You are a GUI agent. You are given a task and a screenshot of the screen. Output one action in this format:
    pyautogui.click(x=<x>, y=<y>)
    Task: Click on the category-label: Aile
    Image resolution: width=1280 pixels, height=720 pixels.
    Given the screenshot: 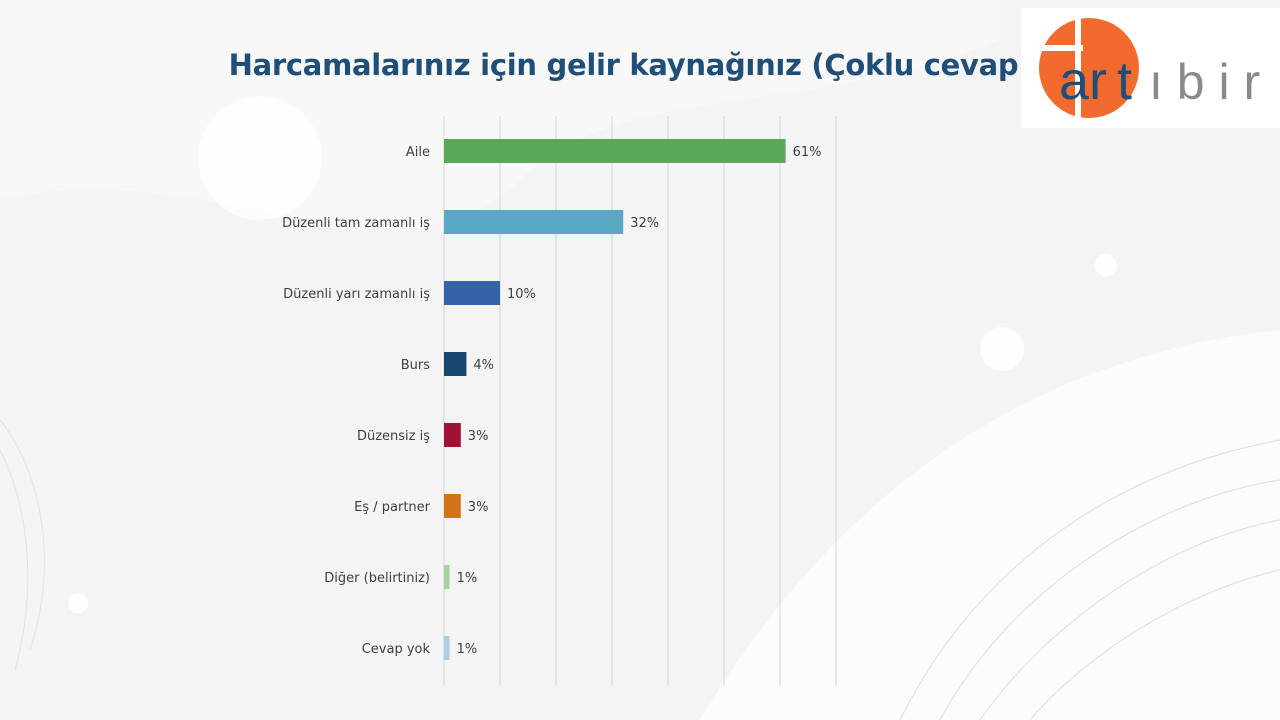 What is the action you would take?
    pyautogui.click(x=418, y=152)
    